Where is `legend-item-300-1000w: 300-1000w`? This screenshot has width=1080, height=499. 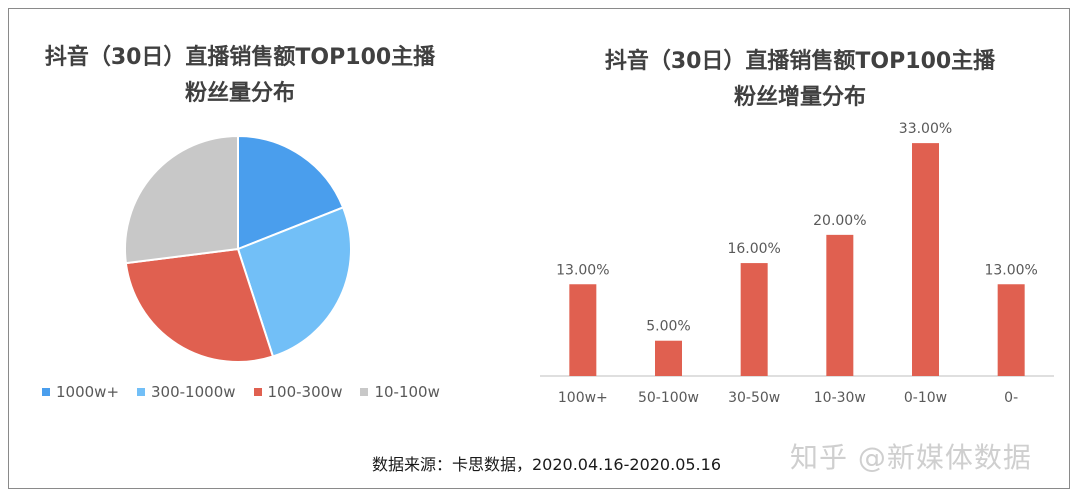
legend-item-300-1000w: 300-1000w is located at coordinates (186, 392).